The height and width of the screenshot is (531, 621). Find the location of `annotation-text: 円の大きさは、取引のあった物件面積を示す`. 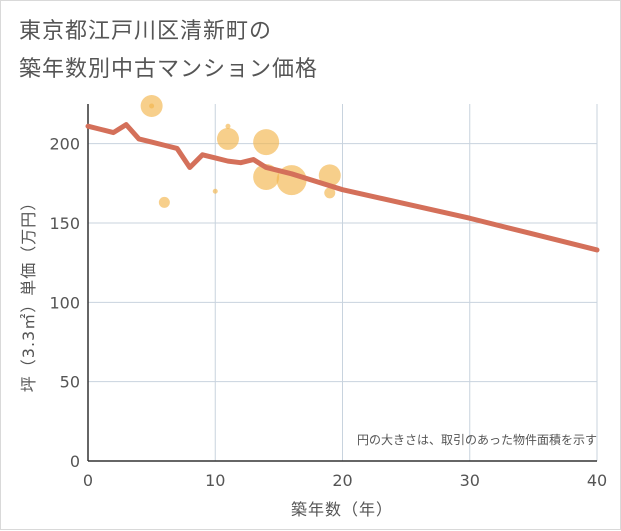

annotation-text: 円の大きさは、取引のあった物件面積を示す is located at coordinates (477, 439).